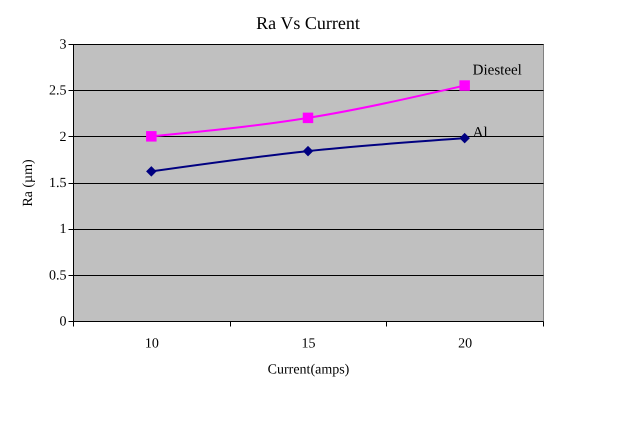  I want to click on x-tick-label: 20, so click(465, 344).